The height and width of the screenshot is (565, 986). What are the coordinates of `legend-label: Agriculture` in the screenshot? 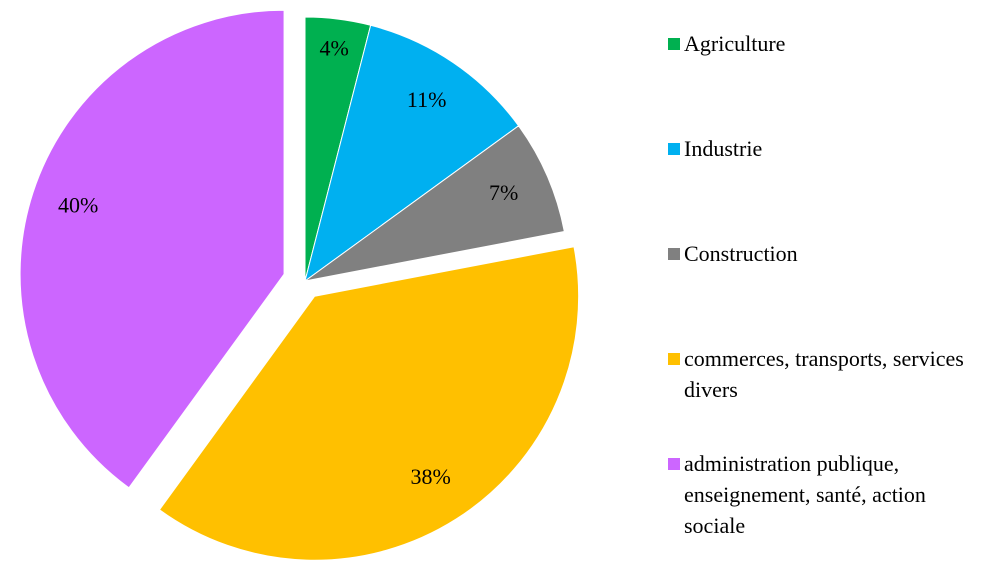 It's located at (735, 43).